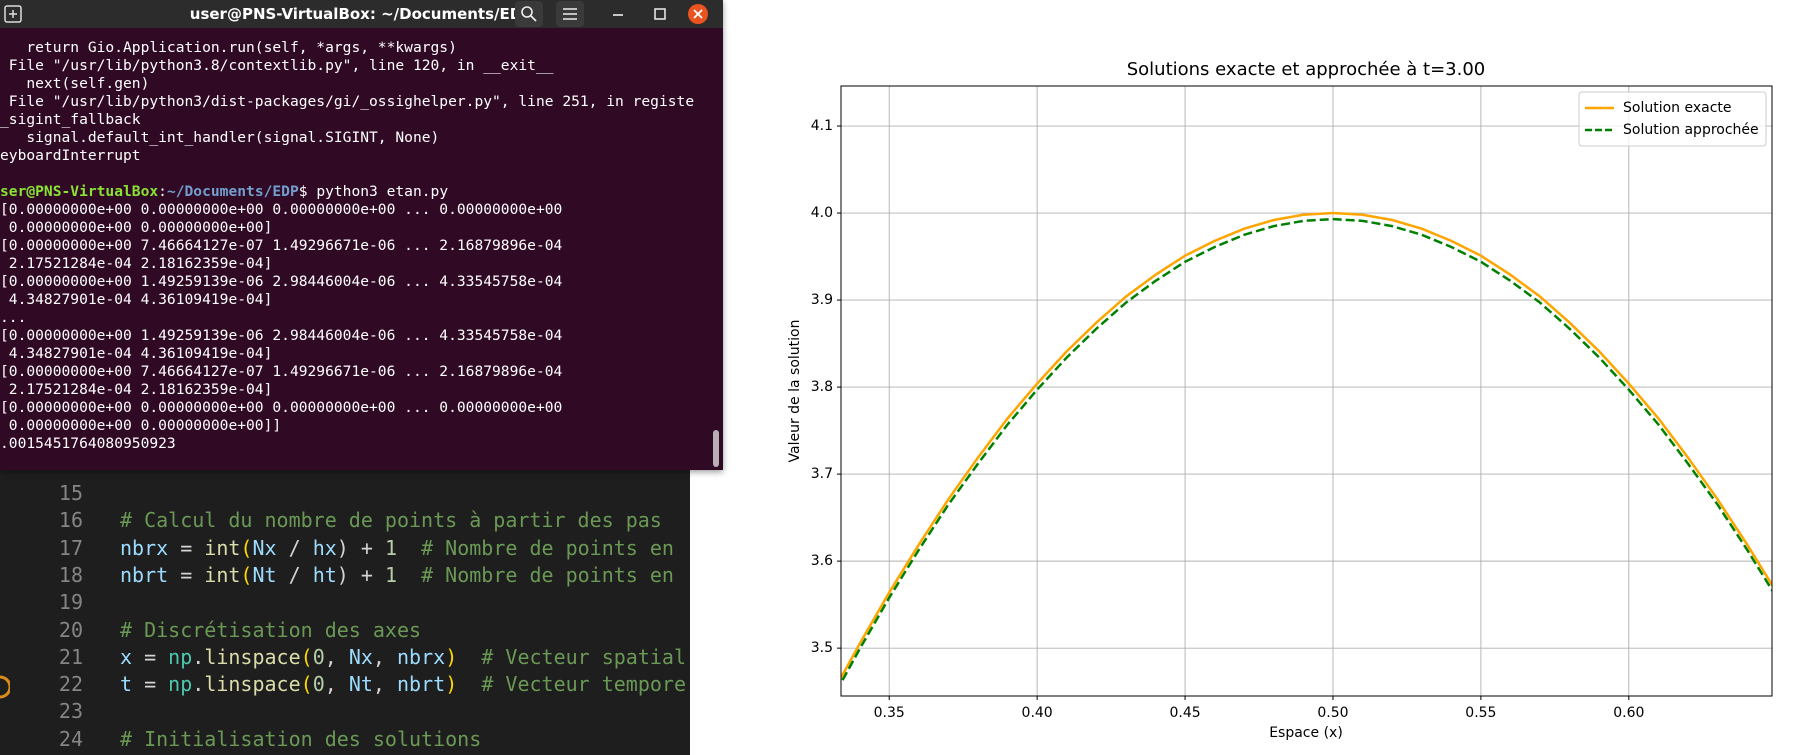 This screenshot has height=755, width=1798. Describe the element at coordinates (698, 14) in the screenshot. I see `close-button` at that location.